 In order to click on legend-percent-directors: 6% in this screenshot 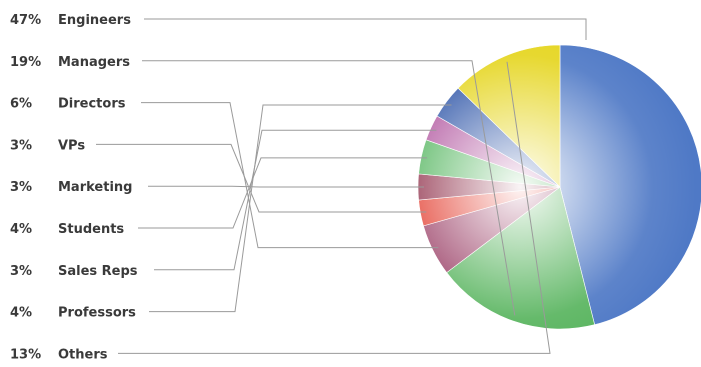, I will do `click(21, 104)`.